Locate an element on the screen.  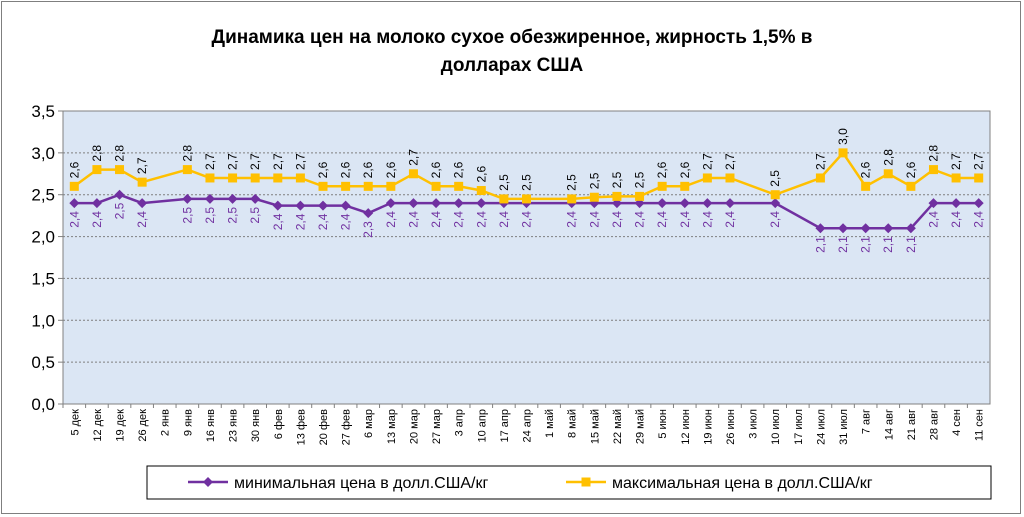
y-tick-label: 0,0 is located at coordinates (43, 404).